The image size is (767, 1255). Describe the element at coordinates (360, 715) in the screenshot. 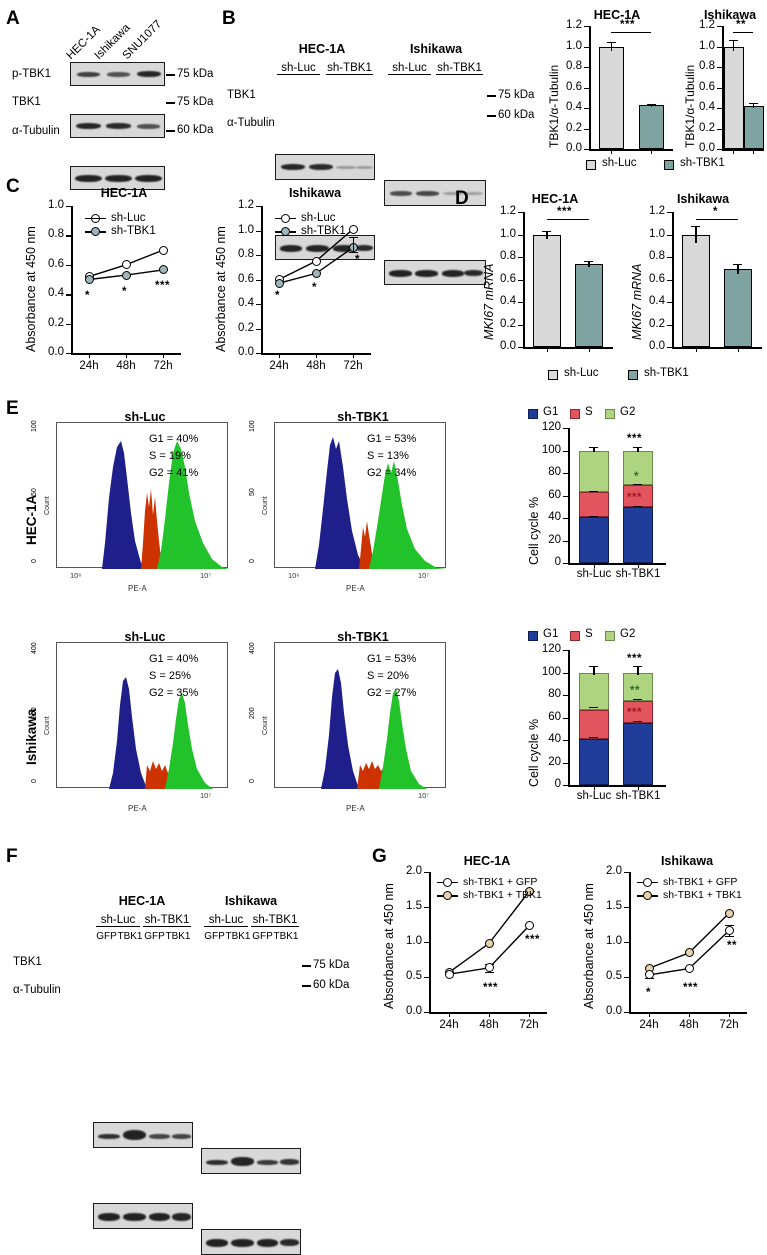

I see `panelE-flow3-plot: G1 = 53% S = 20% G2 = 27%` at that location.